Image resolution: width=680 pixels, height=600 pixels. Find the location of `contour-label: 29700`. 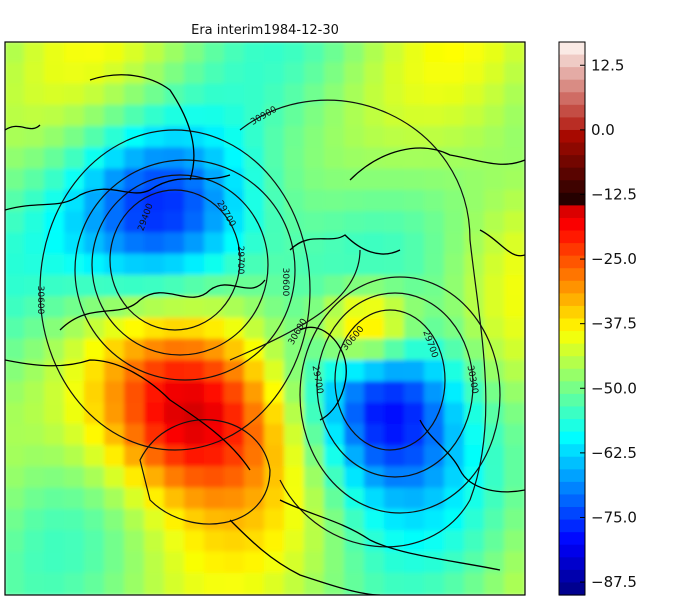

contour-label: 29700 is located at coordinates (240, 260).